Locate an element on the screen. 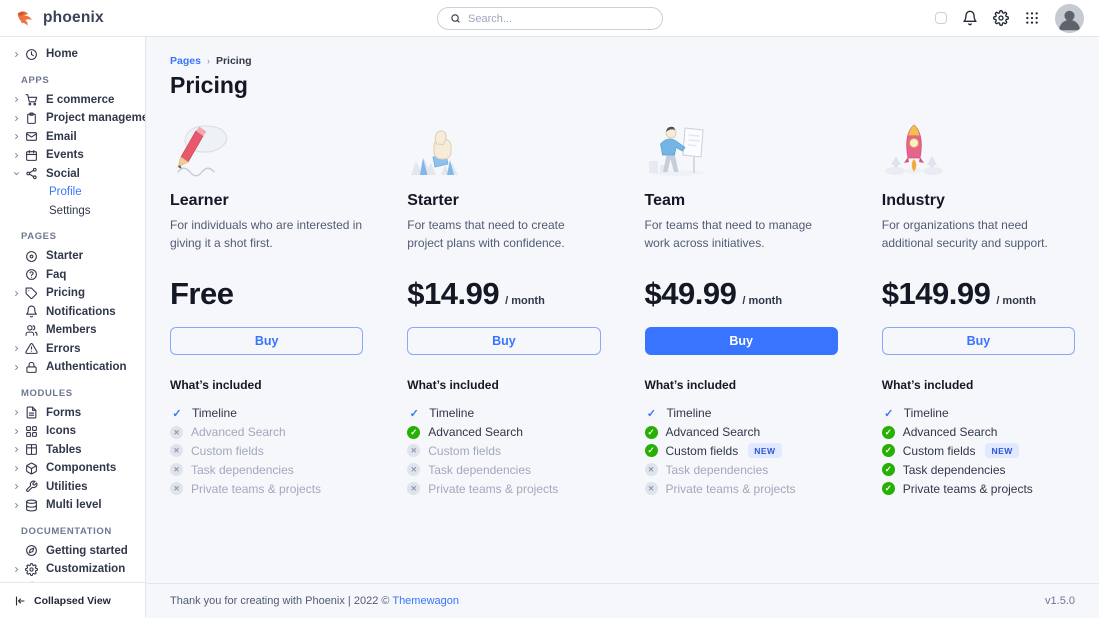 The width and height of the screenshot is (1099, 618). sidebar-item-errors: Errors is located at coordinates (72, 349).